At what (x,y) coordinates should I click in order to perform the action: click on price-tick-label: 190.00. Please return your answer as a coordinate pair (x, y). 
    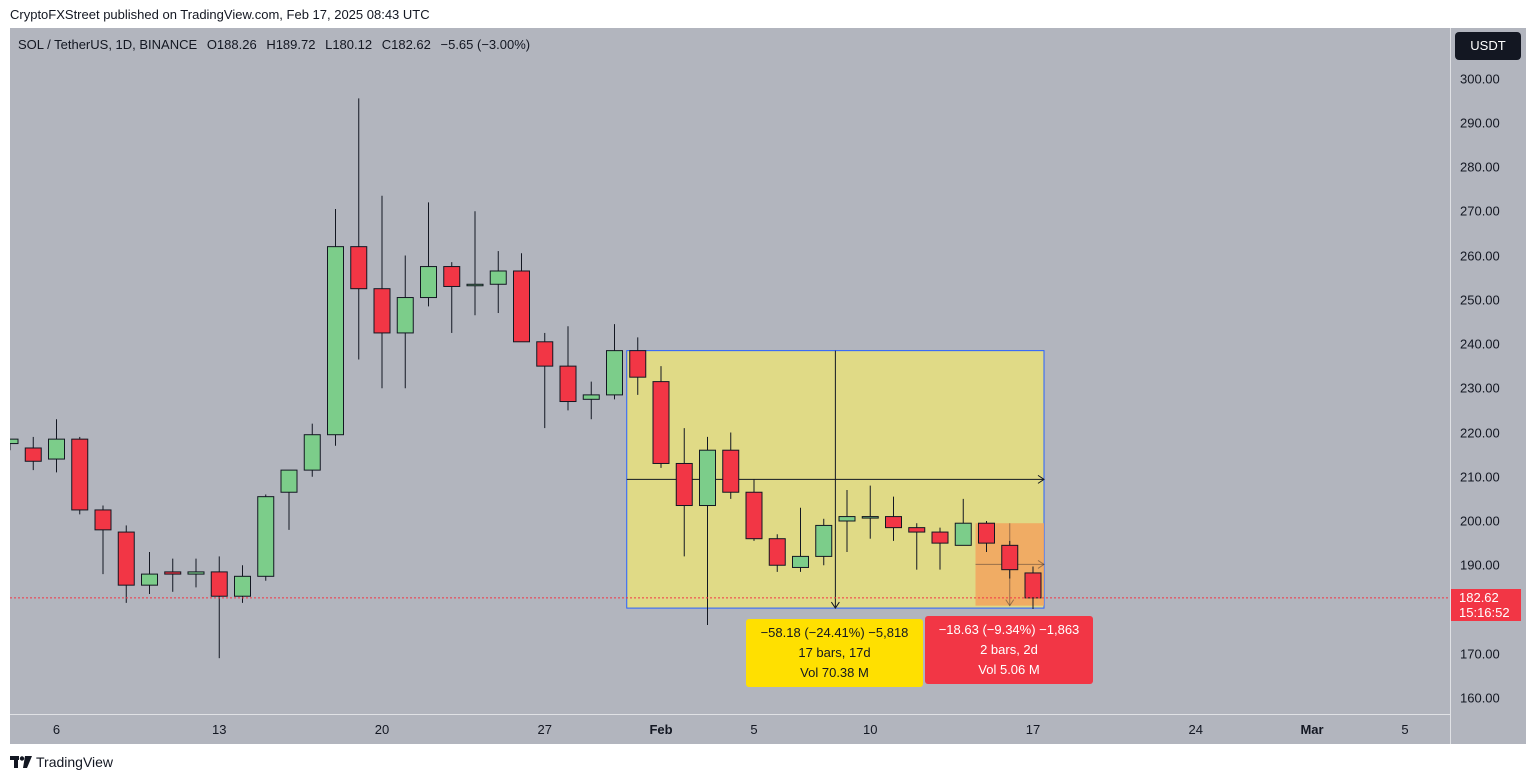
    Looking at the image, I should click on (1480, 565).